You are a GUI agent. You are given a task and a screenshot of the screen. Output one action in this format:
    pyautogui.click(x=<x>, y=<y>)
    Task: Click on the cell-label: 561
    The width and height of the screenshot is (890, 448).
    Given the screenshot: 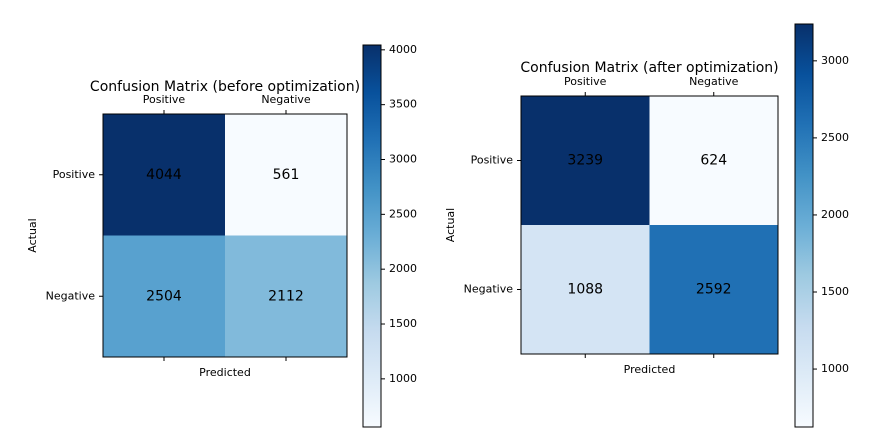 What is the action you would take?
    pyautogui.click(x=286, y=175)
    